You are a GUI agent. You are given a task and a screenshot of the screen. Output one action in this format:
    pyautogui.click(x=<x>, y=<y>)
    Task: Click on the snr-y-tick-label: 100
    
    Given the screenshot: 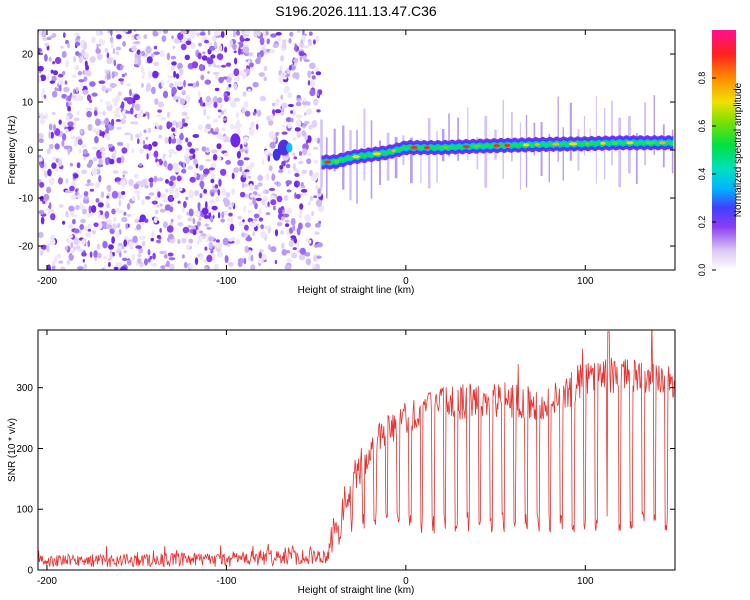 What is the action you would take?
    pyautogui.click(x=24, y=510)
    